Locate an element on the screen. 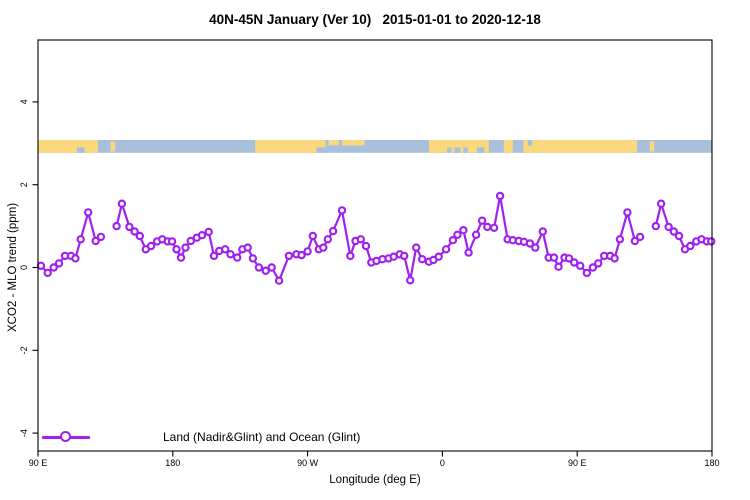  legend-marker-icon is located at coordinates (65, 436).